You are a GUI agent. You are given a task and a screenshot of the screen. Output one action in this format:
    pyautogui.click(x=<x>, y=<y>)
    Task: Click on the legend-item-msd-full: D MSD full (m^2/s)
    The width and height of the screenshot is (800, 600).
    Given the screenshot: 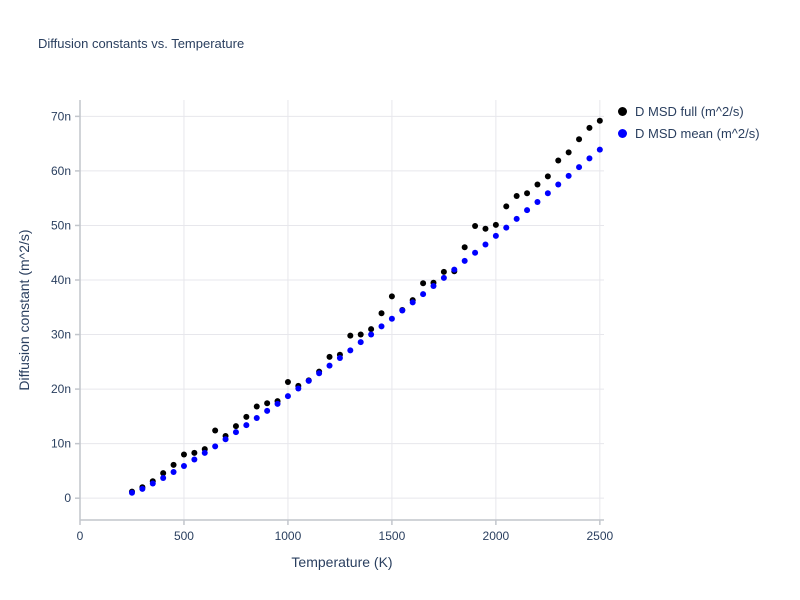 What is the action you would take?
    pyautogui.click(x=689, y=111)
    